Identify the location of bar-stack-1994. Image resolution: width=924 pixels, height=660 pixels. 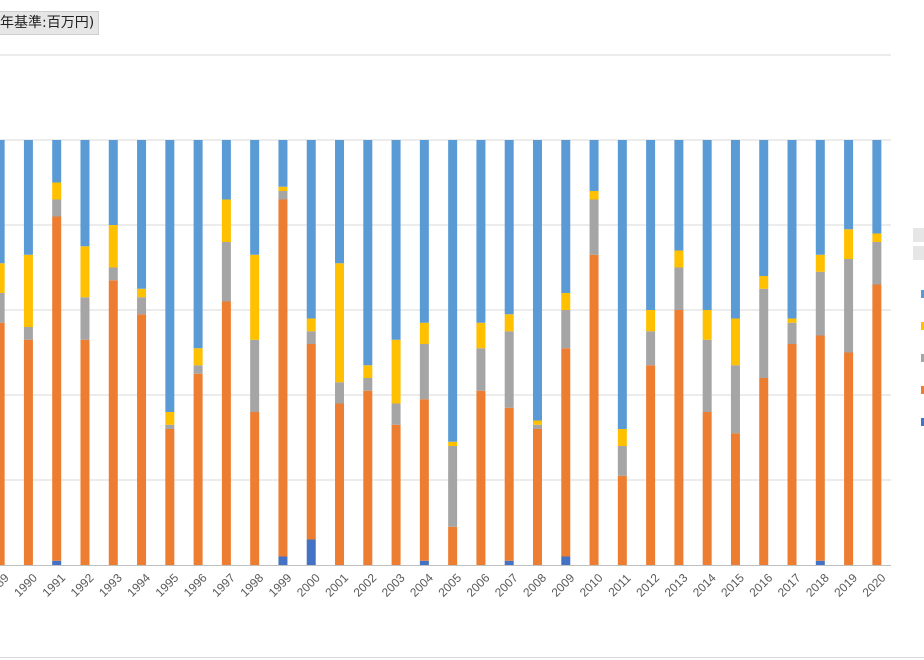
(142, 352).